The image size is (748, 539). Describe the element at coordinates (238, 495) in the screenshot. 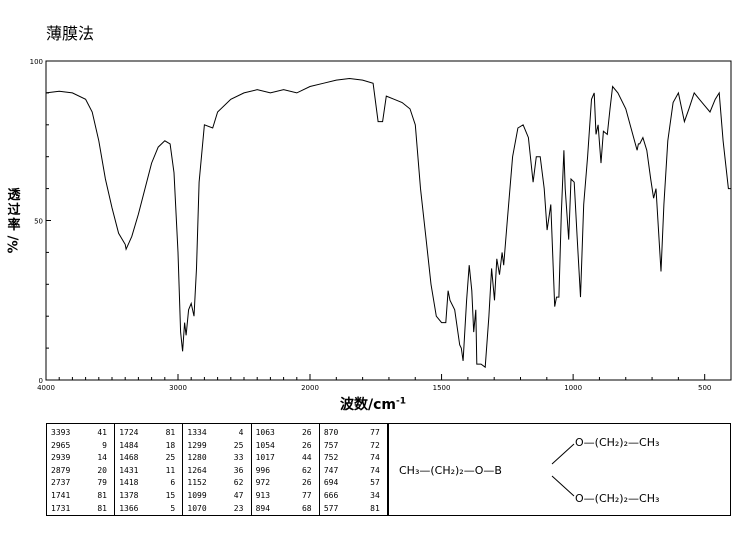

I see `peak-transmittance: 47` at that location.